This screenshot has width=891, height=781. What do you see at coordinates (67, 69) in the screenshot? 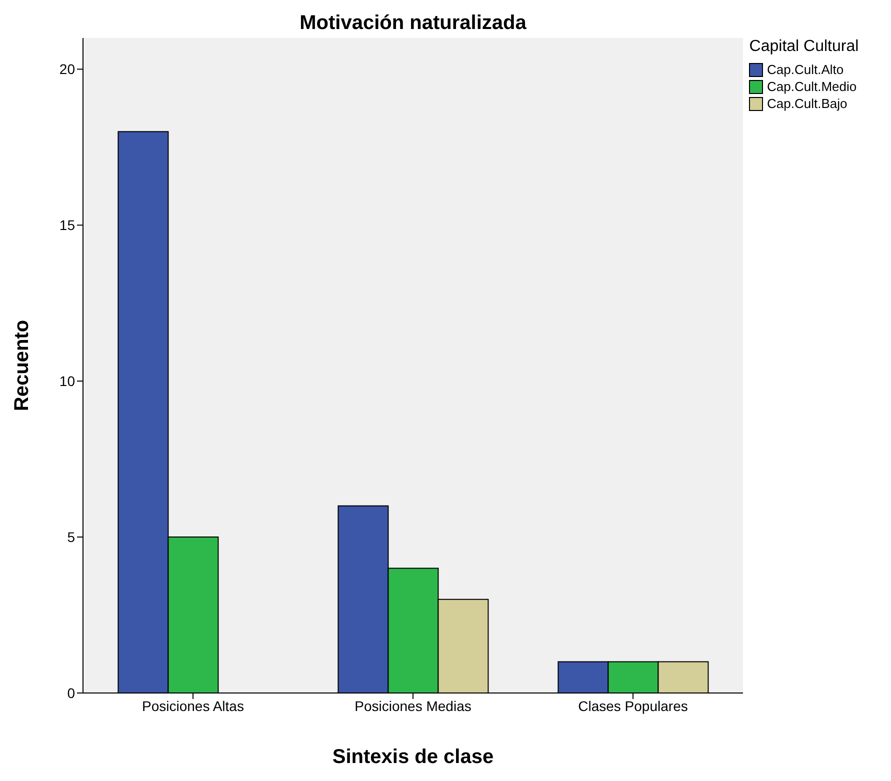
I see `y-tick-label: 20` at bounding box center [67, 69].